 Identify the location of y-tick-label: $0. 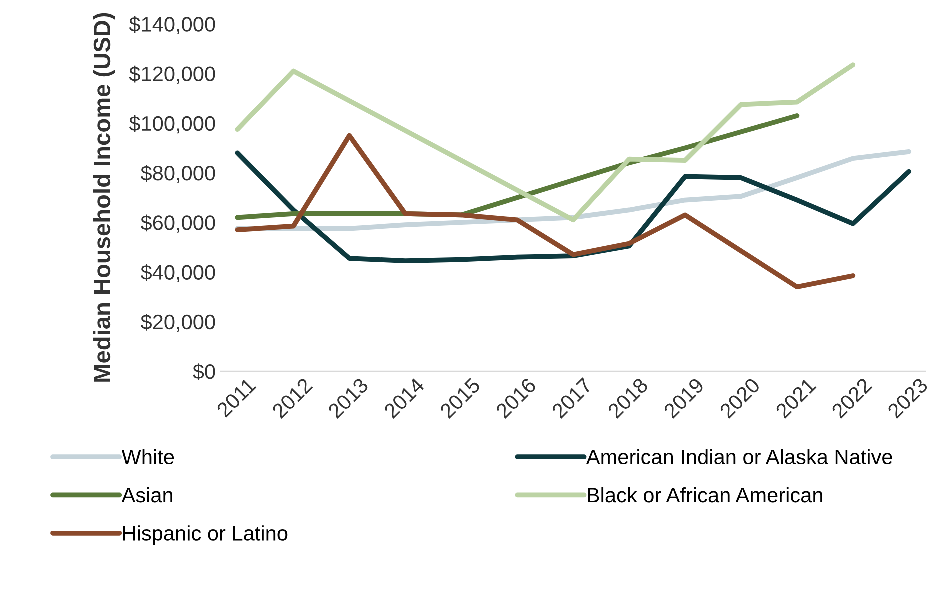
(204, 372).